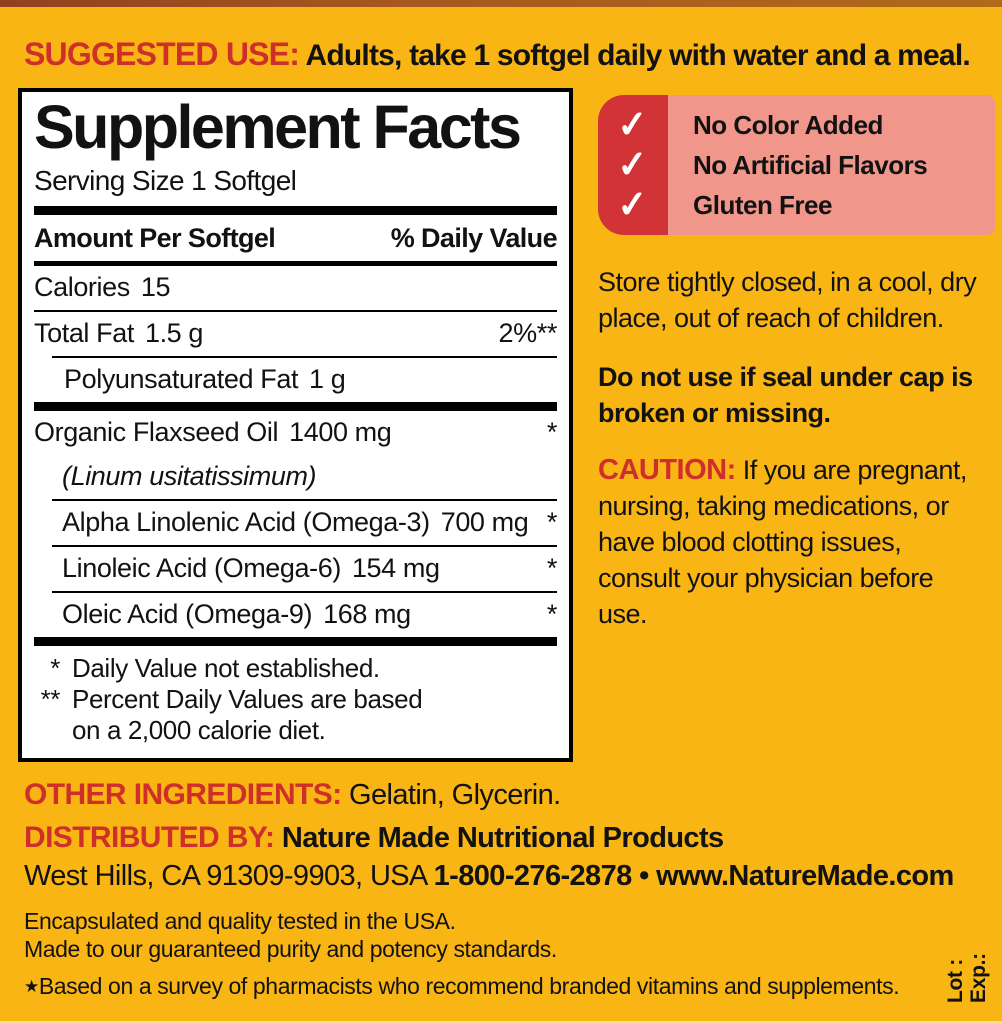 This screenshot has width=1002, height=1024. Describe the element at coordinates (762, 205) in the screenshot. I see `claim-item: Gluten Free` at that location.